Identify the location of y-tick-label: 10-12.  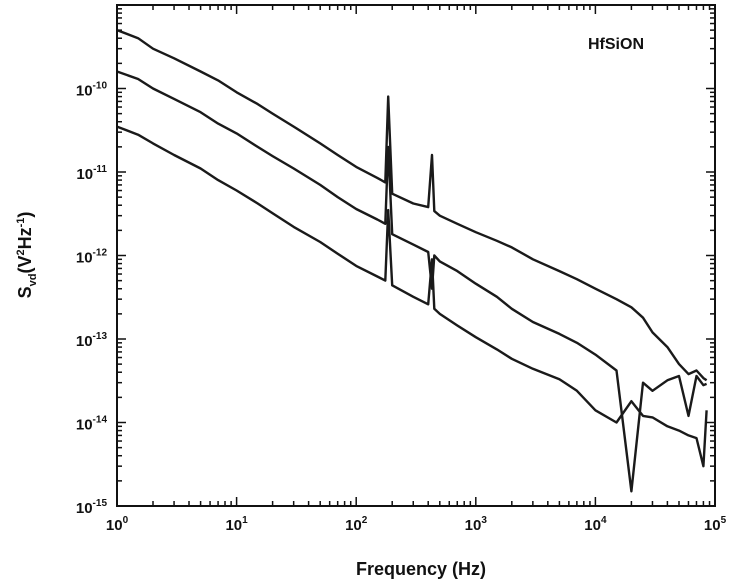
(92, 257).